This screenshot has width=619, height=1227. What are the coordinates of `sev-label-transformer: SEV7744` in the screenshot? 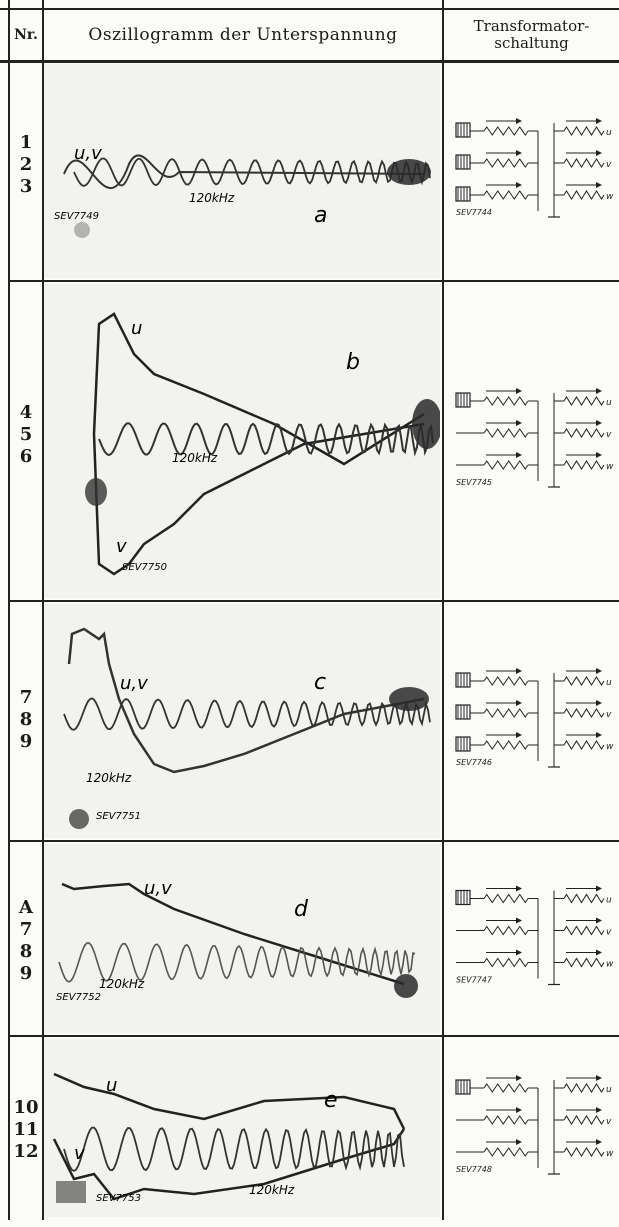 It's located at (474, 212).